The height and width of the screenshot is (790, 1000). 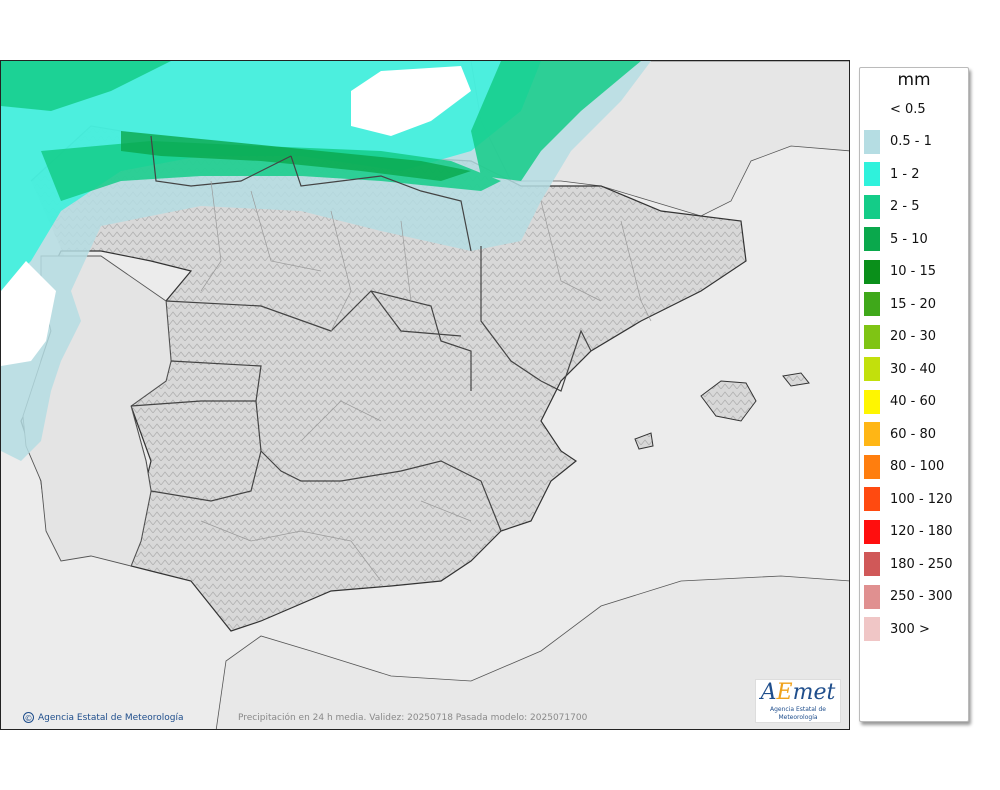 I want to click on legend-item: 5 - 10, so click(x=896, y=239).